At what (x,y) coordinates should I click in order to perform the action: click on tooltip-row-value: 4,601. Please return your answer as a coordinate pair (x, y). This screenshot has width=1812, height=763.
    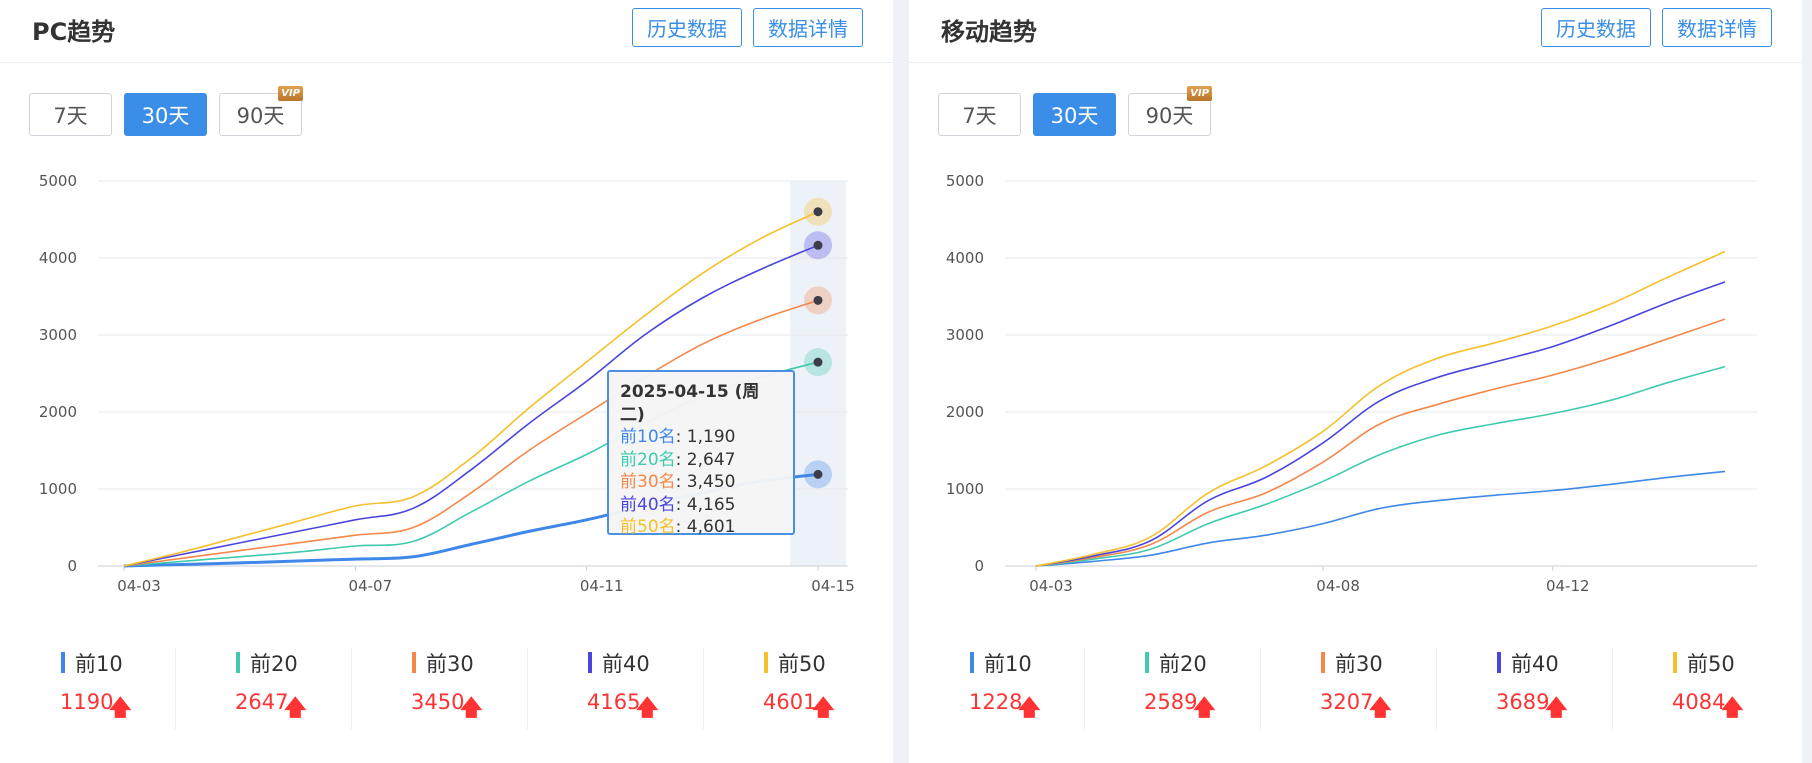
    Looking at the image, I should click on (711, 527).